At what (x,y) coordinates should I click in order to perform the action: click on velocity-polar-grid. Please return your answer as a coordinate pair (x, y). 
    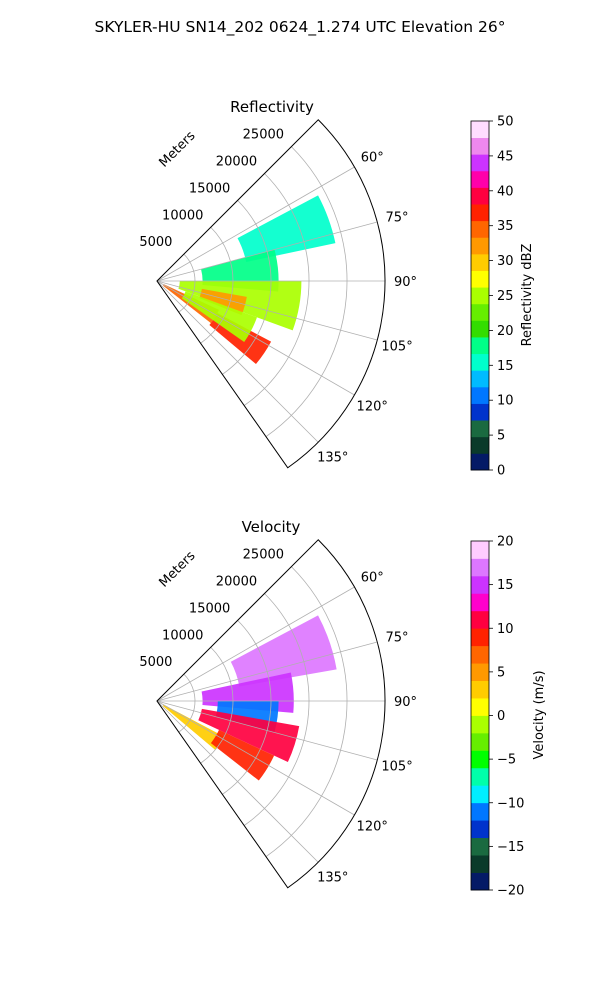
    Looking at the image, I should click on (271, 714).